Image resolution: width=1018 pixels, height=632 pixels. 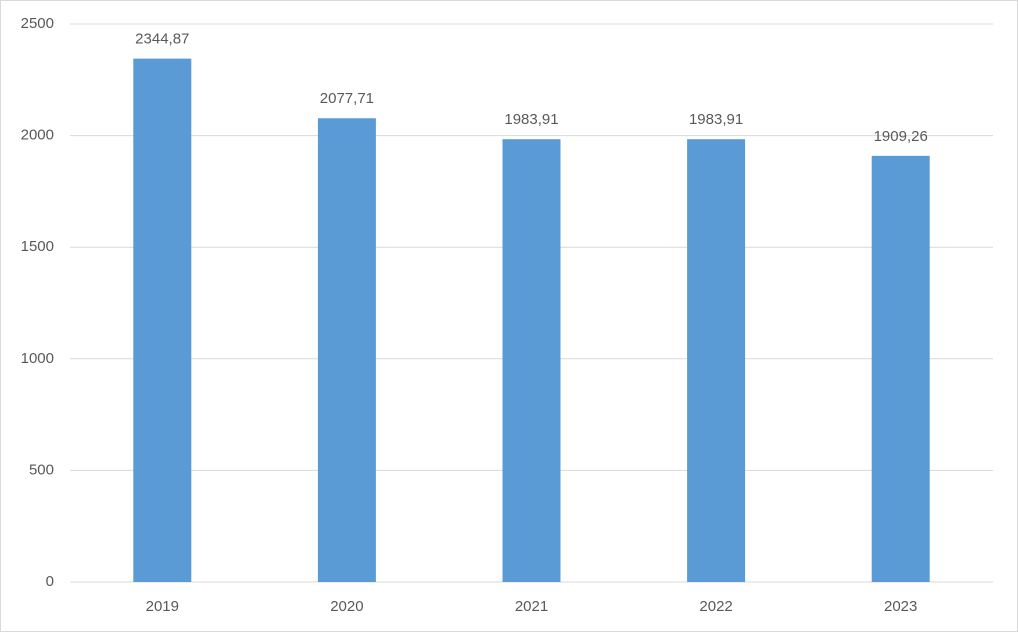 What do you see at coordinates (901, 136) in the screenshot?
I see `value-label: 1909,26` at bounding box center [901, 136].